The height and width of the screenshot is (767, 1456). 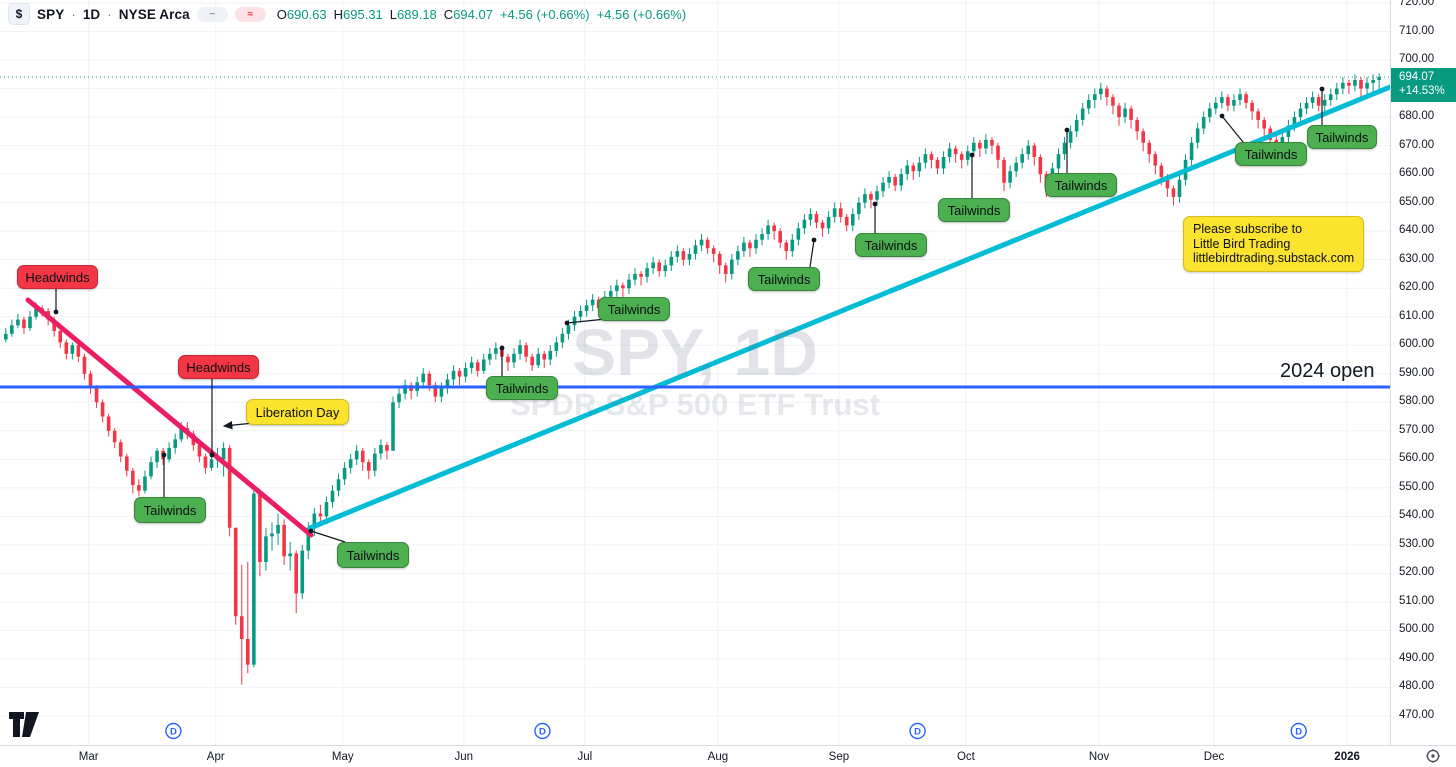 I want to click on settings-gear-icon, so click(x=1433, y=756).